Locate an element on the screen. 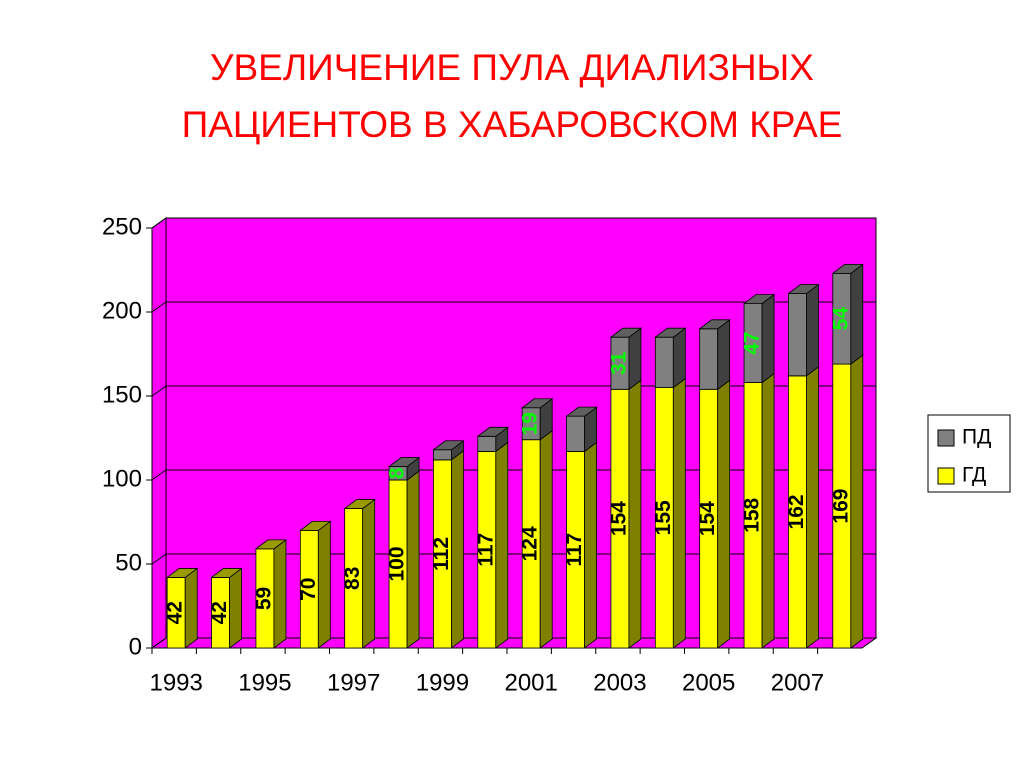 The width and height of the screenshot is (1024, 773). data-label: 155 is located at coordinates (663, 517).